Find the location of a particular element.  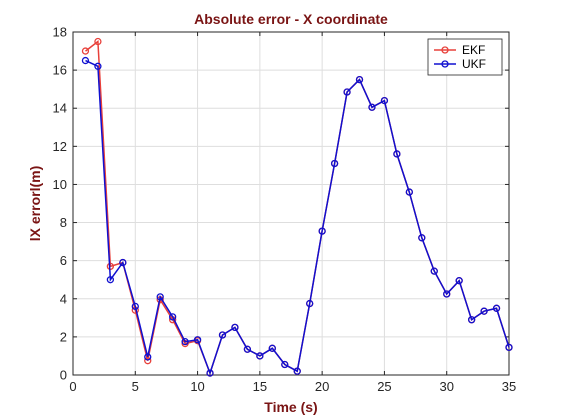

y-tick-label: 16 is located at coordinates (60, 70).